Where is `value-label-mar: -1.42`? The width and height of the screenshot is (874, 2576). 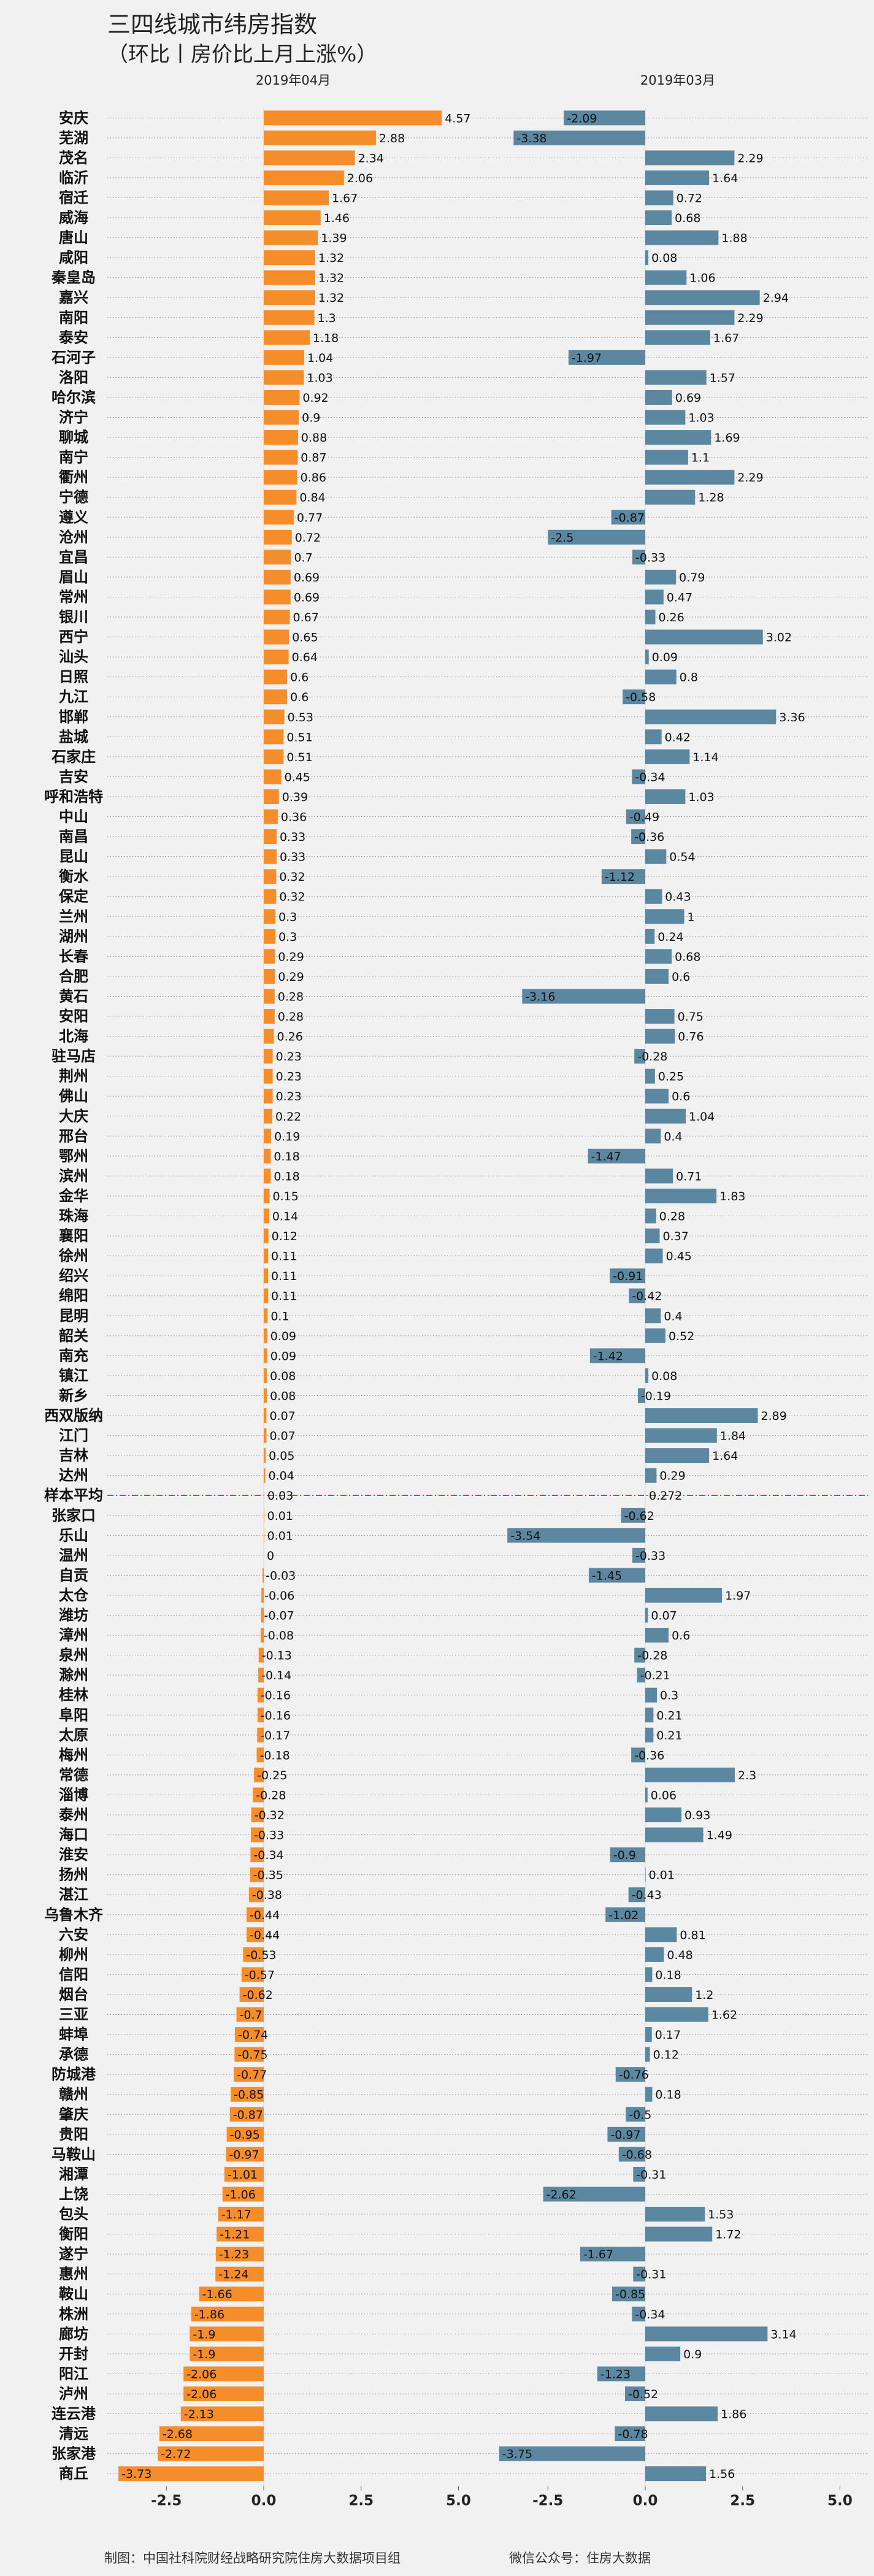
value-label-mar: -1.42 is located at coordinates (608, 1356).